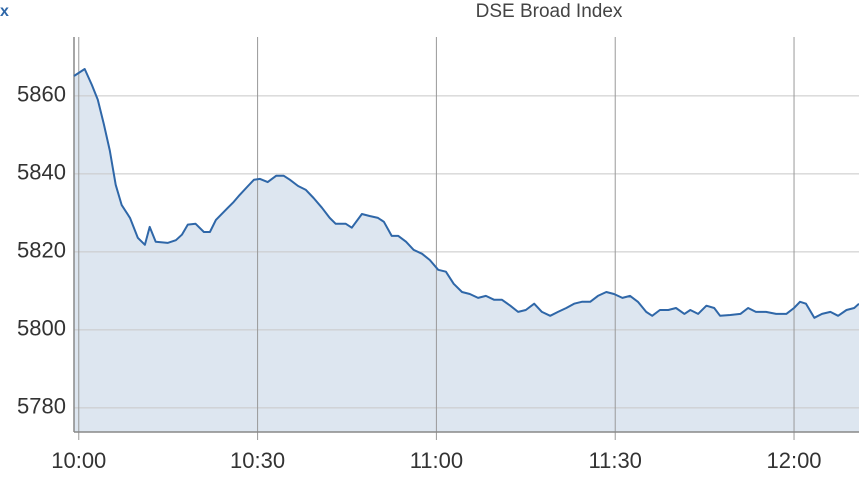 The height and width of the screenshot is (489, 859). I want to click on x-tick-label: 11:30, so click(615, 460).